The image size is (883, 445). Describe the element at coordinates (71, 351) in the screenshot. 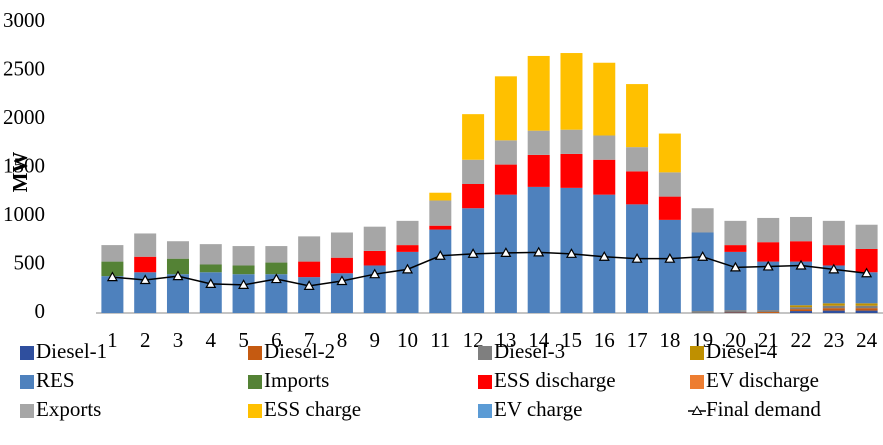

I see `legend-label: Diesel-1` at that location.